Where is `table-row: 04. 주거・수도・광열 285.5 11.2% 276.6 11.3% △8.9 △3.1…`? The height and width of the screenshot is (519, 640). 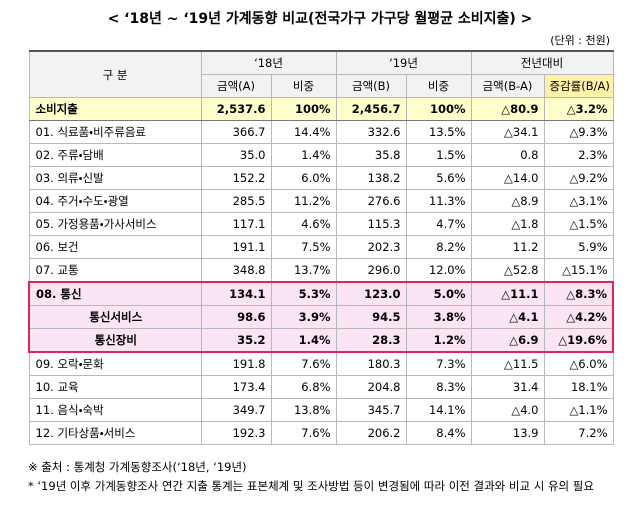 table-row: 04. 주거・수도・광열 285.5 11.2% 276.6 11.3% △8.9 △3.1… is located at coordinates (321, 201).